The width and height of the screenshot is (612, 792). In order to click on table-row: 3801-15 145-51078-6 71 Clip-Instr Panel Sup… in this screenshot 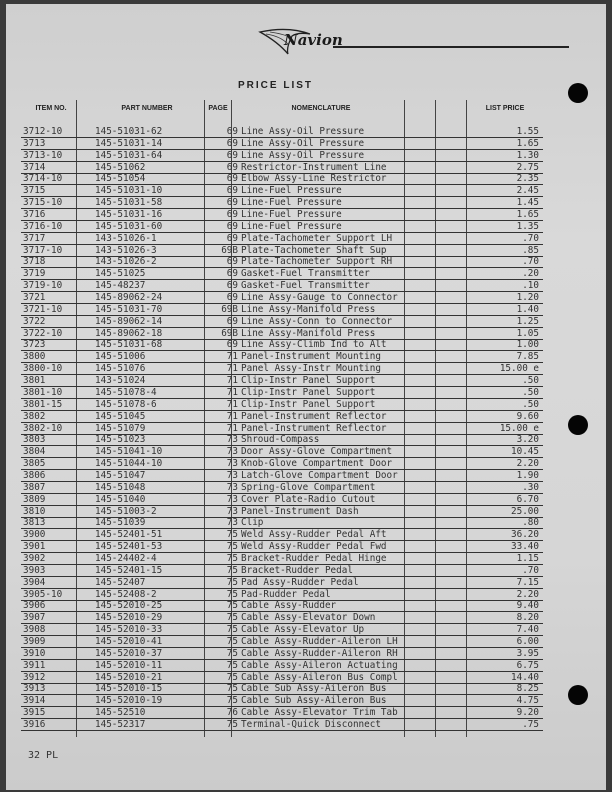, I will do `click(282, 405)`.